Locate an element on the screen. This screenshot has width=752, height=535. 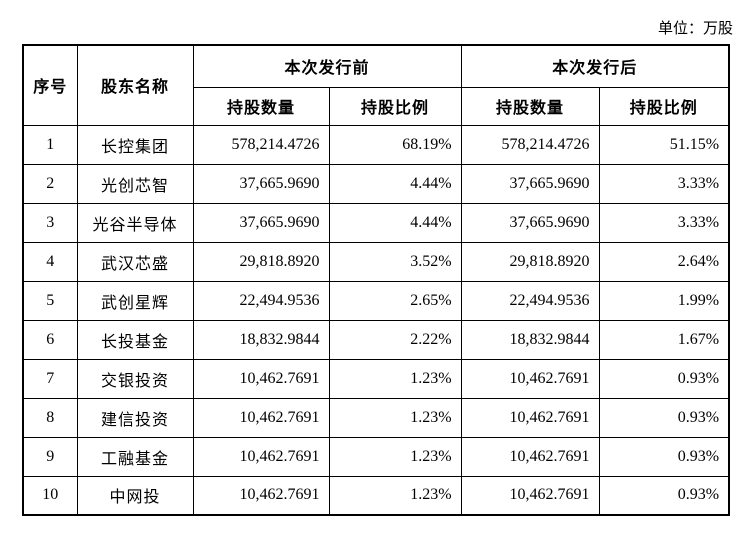
cell-before-pct: 68.19% is located at coordinates (395, 144).